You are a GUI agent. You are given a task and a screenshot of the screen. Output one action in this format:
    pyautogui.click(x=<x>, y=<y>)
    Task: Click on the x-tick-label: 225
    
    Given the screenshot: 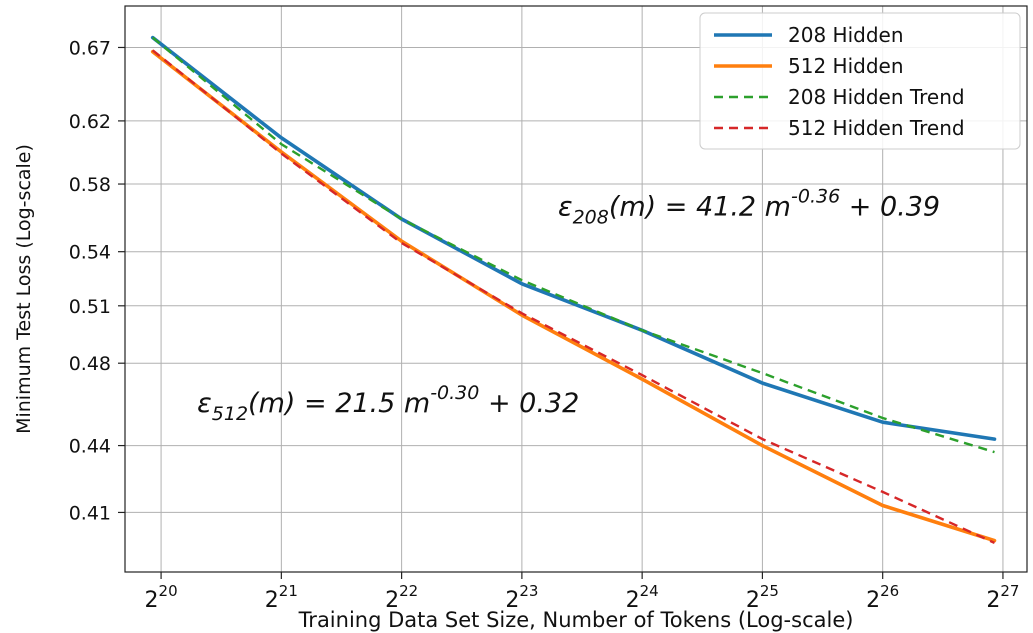 What is the action you would take?
    pyautogui.click(x=762, y=597)
    